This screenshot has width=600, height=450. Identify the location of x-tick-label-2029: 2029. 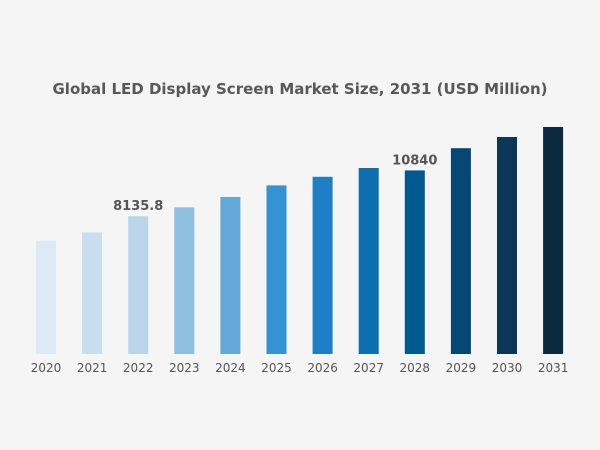
(461, 368).